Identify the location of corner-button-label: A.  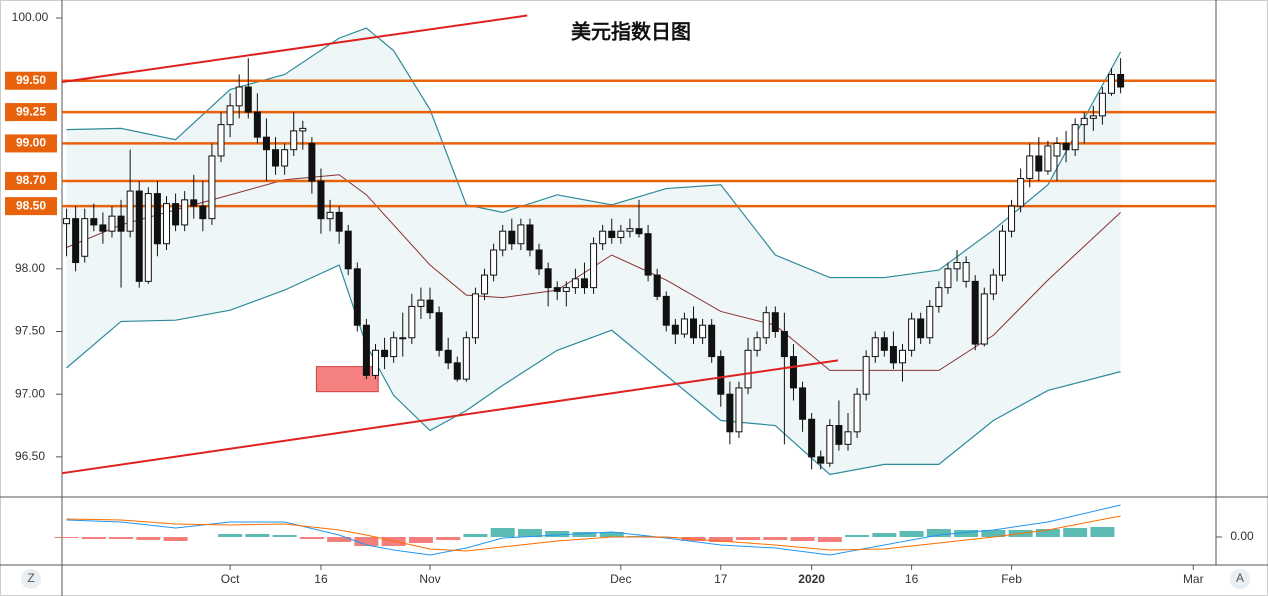
(1240, 578).